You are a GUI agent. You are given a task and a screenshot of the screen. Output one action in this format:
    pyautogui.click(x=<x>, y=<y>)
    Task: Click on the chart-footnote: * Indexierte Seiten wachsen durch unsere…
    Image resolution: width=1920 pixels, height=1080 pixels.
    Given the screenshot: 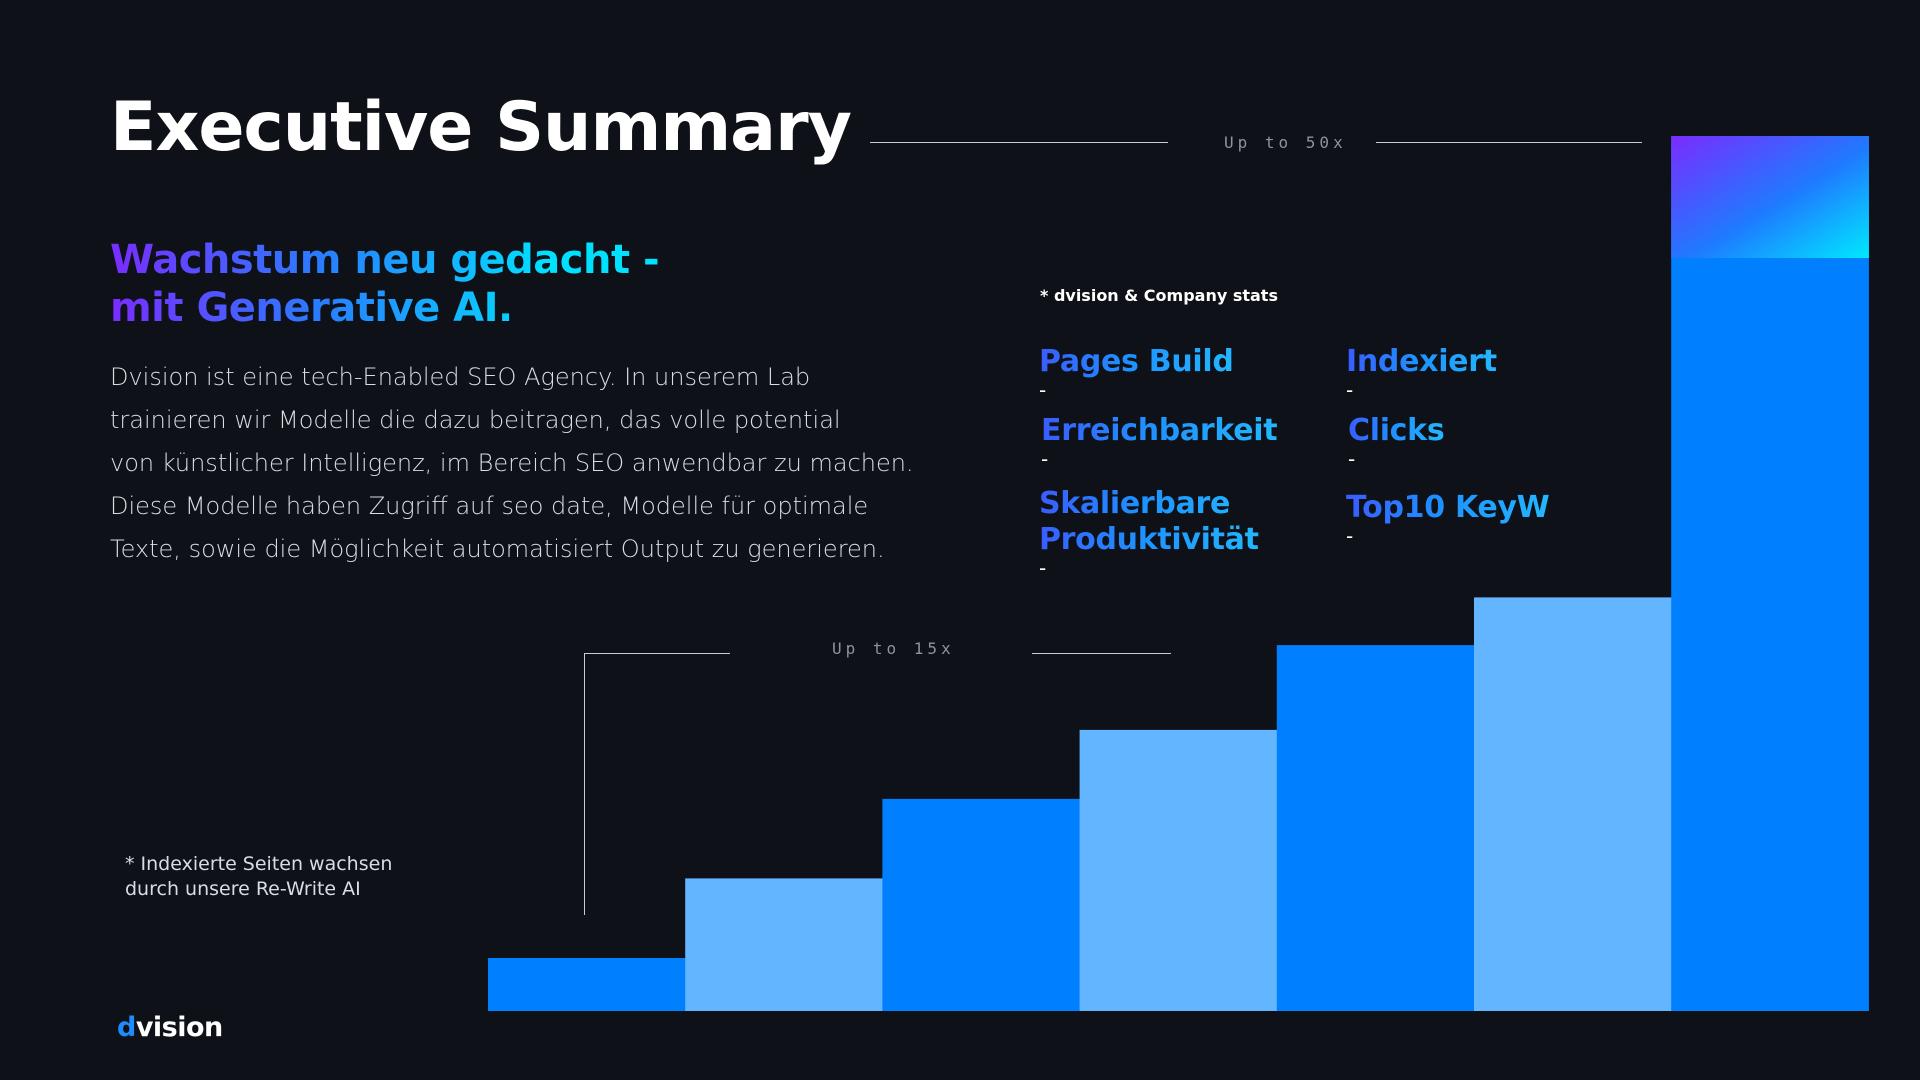 What is the action you would take?
    pyautogui.click(x=258, y=877)
    